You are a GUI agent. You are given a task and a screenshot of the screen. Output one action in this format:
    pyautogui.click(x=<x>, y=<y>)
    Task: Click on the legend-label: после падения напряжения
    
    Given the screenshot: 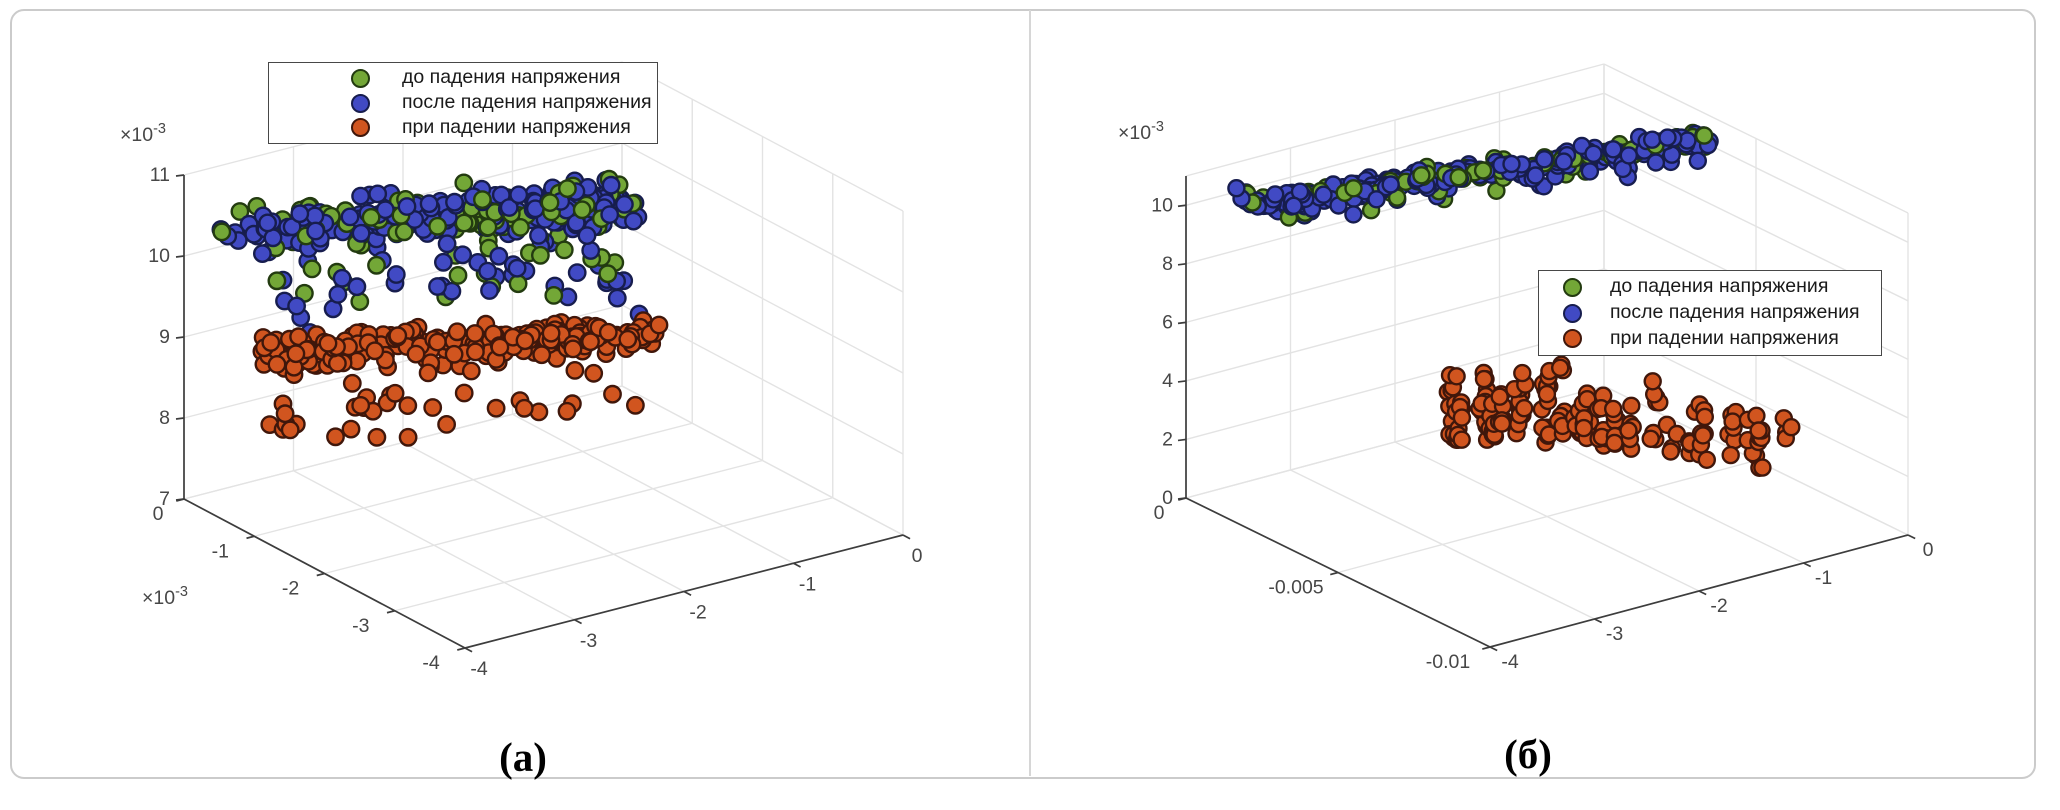 What is the action you would take?
    pyautogui.click(x=1735, y=312)
    